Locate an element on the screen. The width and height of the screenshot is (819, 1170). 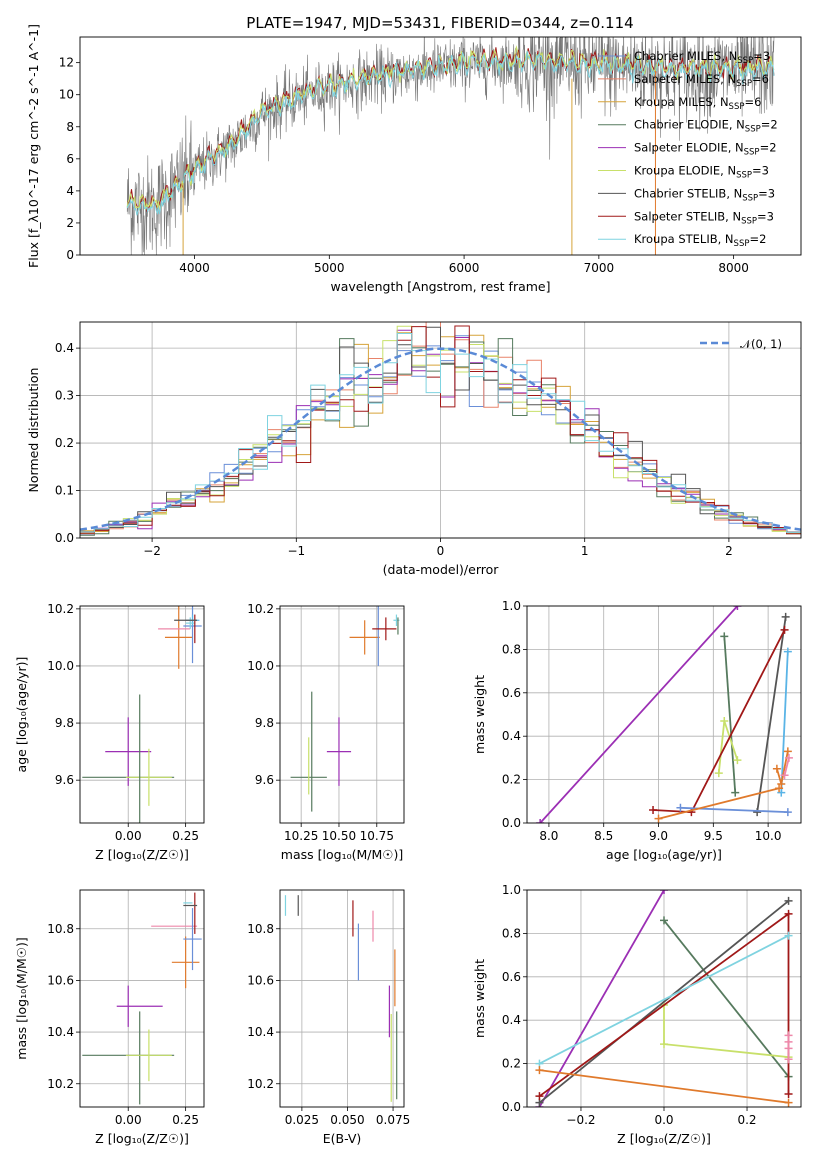
legend-entry: Kroupa STELIB, NSSP=2 is located at coordinates (700, 240).